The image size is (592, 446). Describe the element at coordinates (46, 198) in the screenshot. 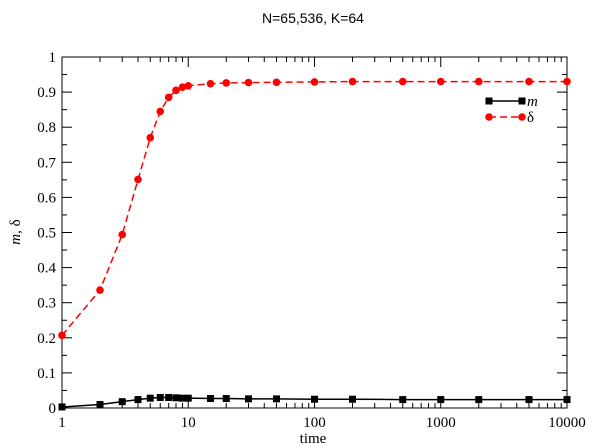

I see `y-tick-label: 0.6` at that location.